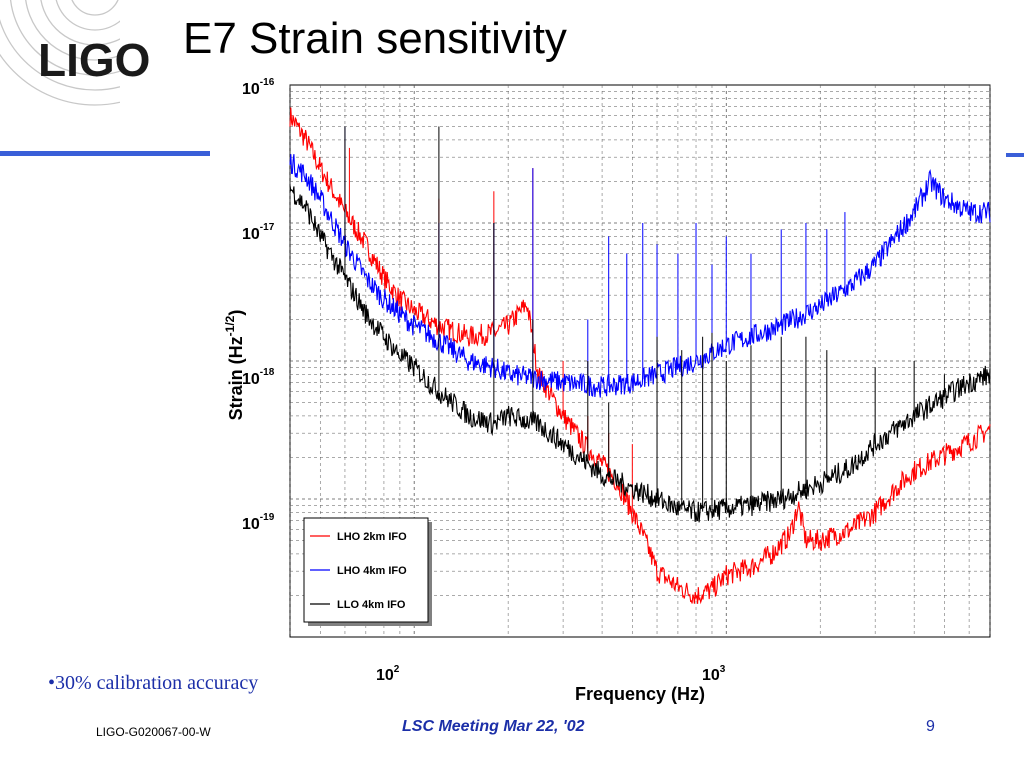  What do you see at coordinates (372, 537) in the screenshot?
I see `legend-label-lho-2km: LHO 2km IFO` at bounding box center [372, 537].